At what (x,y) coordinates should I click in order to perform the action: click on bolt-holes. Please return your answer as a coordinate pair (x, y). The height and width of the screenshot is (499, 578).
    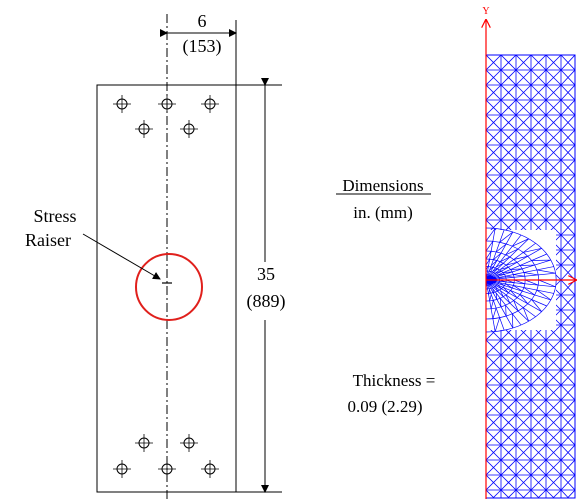
    Looking at the image, I should click on (166, 286).